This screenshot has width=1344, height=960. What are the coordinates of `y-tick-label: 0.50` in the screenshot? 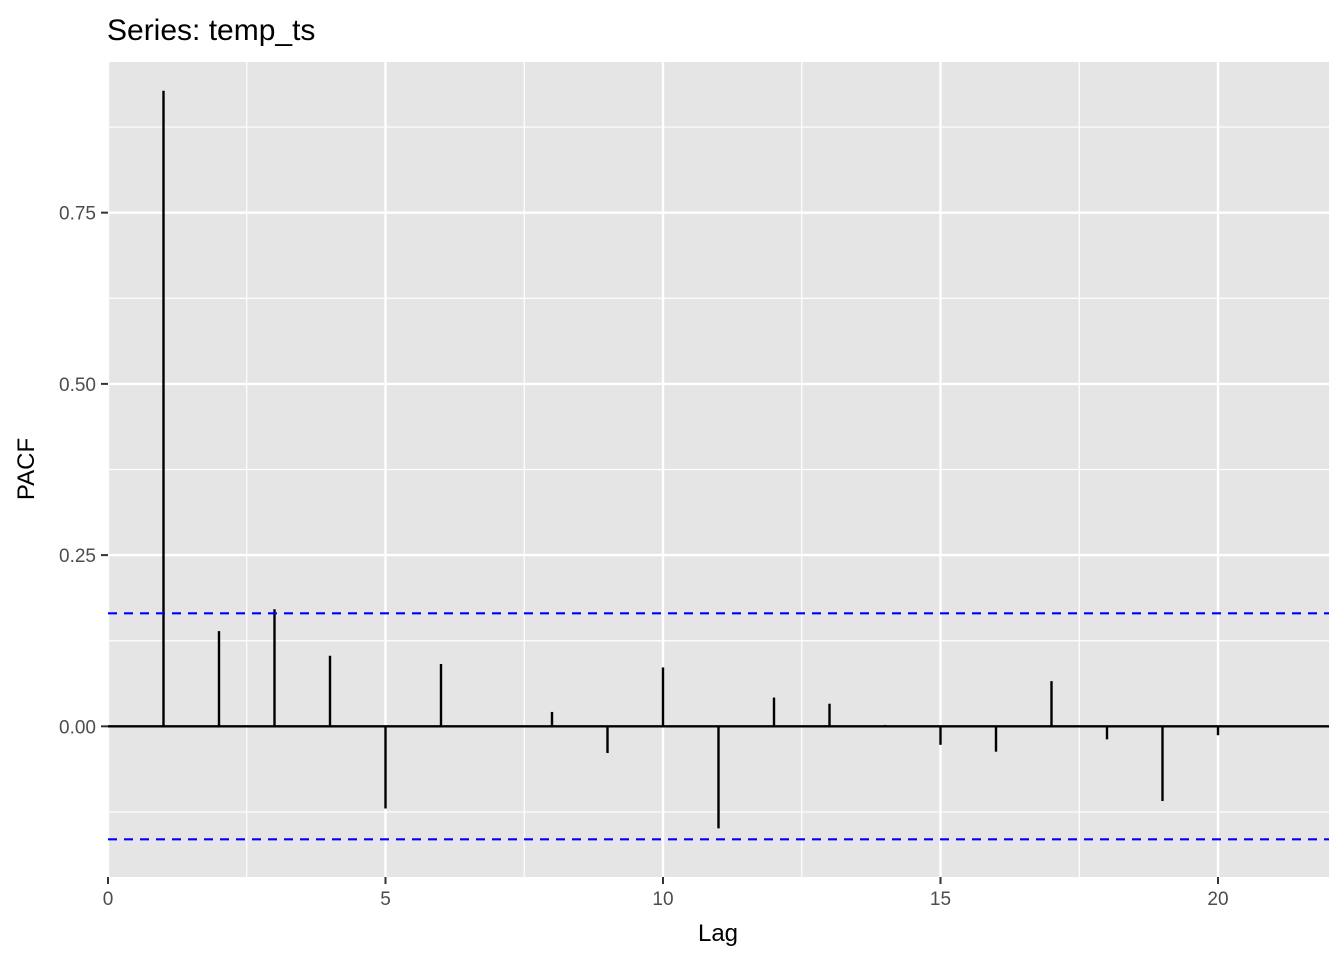 It's located at (77, 385).